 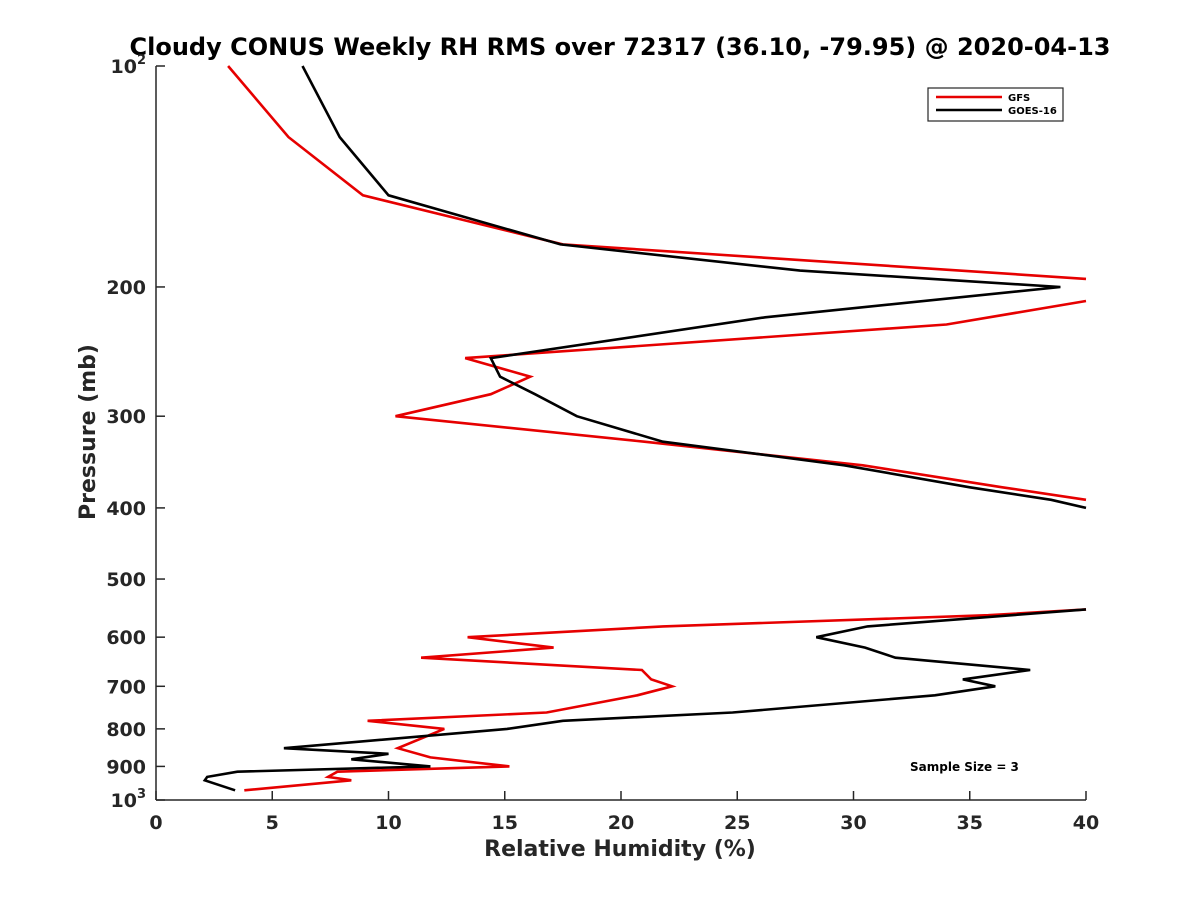 What do you see at coordinates (621, 823) in the screenshot?
I see `x-tick-label: 20` at bounding box center [621, 823].